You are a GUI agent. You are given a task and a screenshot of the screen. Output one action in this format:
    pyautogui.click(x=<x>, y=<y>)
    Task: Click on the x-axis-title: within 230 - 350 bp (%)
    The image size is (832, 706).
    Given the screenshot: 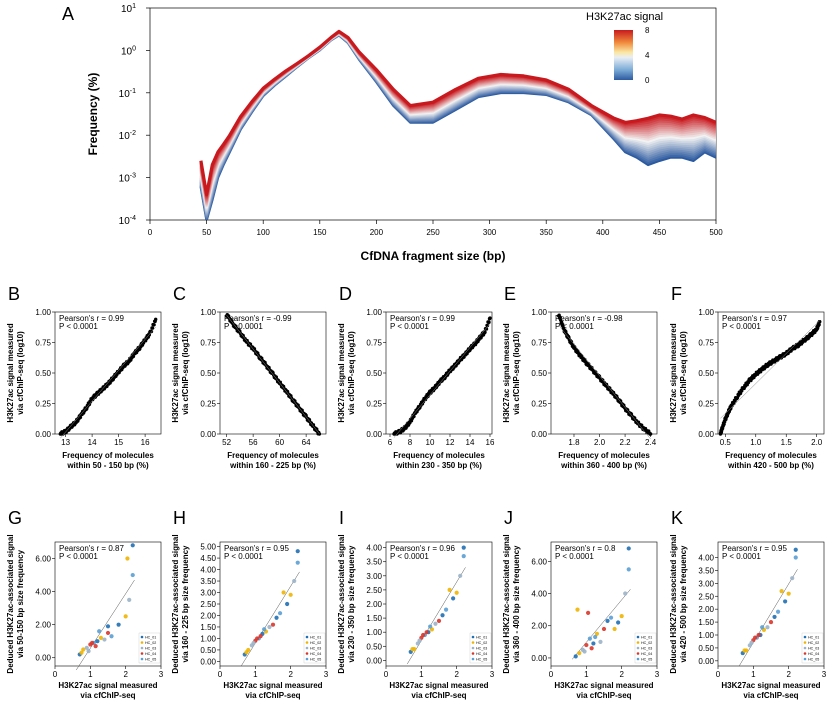 What is the action you would take?
    pyautogui.click(x=438, y=465)
    